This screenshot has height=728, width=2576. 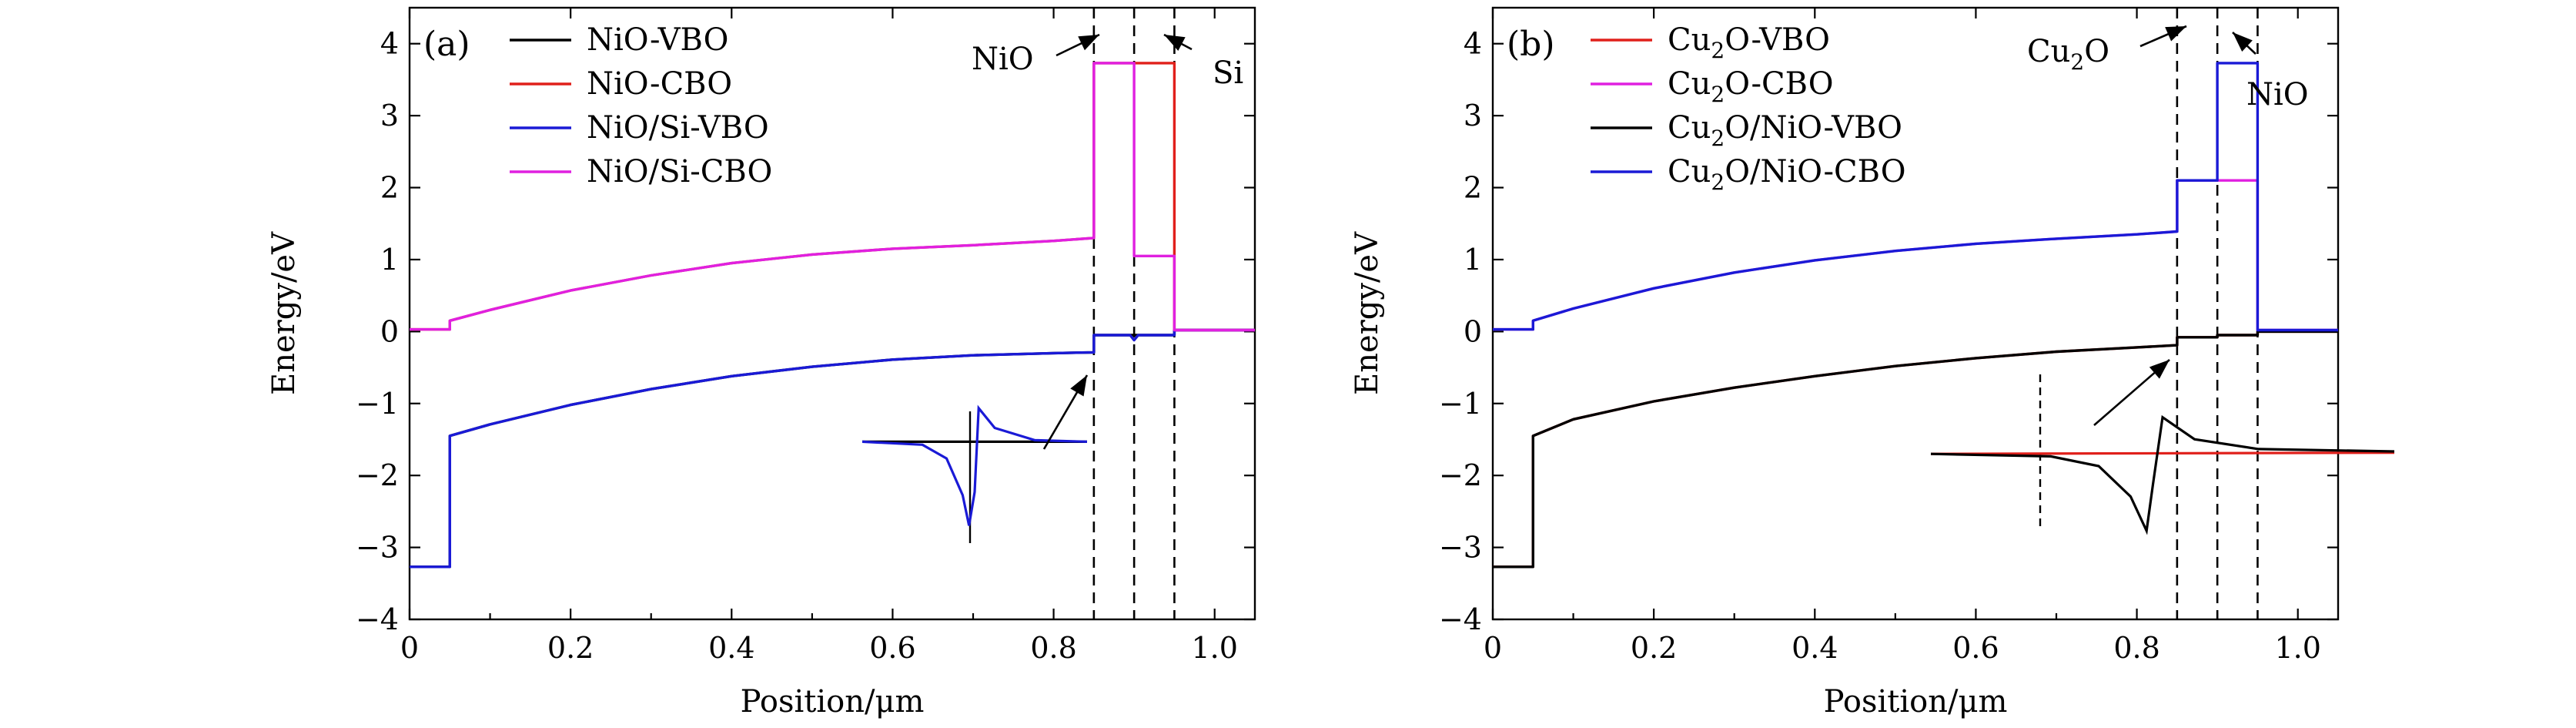 What do you see at coordinates (1749, 42) in the screenshot?
I see `legend-label-cu2o-vbo: Cu2O-VBO` at bounding box center [1749, 42].